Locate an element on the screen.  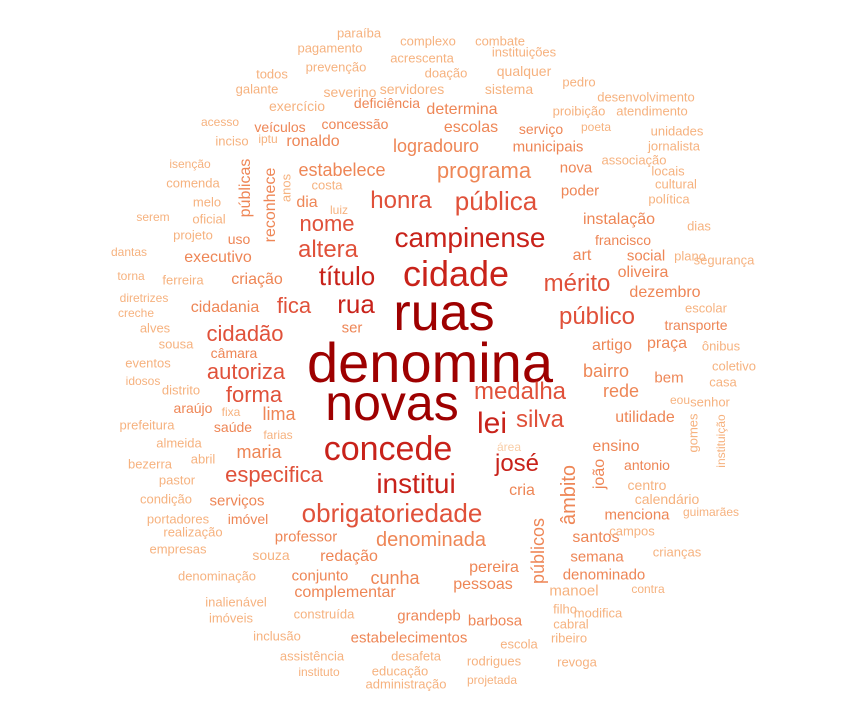
cloud-word: grandepb is located at coordinates (429, 616).